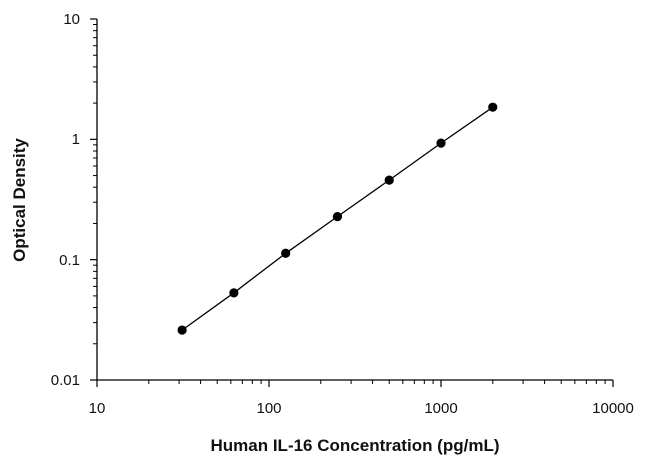  What do you see at coordinates (97, 408) in the screenshot?
I see `x-tick-label: 10` at bounding box center [97, 408].